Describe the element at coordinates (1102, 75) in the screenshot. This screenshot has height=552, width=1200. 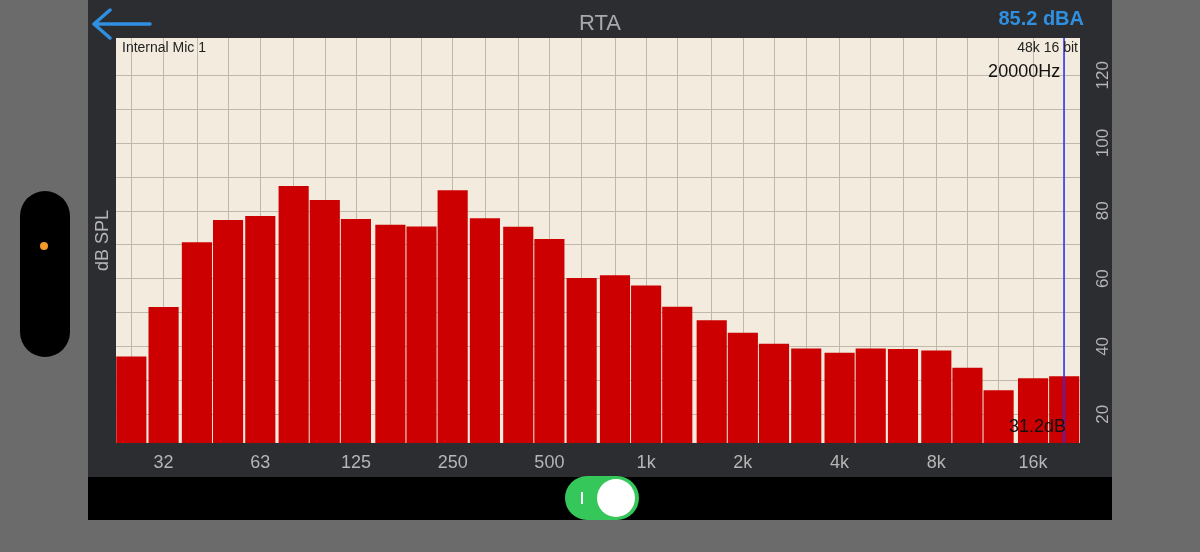
I see `y-tick-label: 120` at that location.